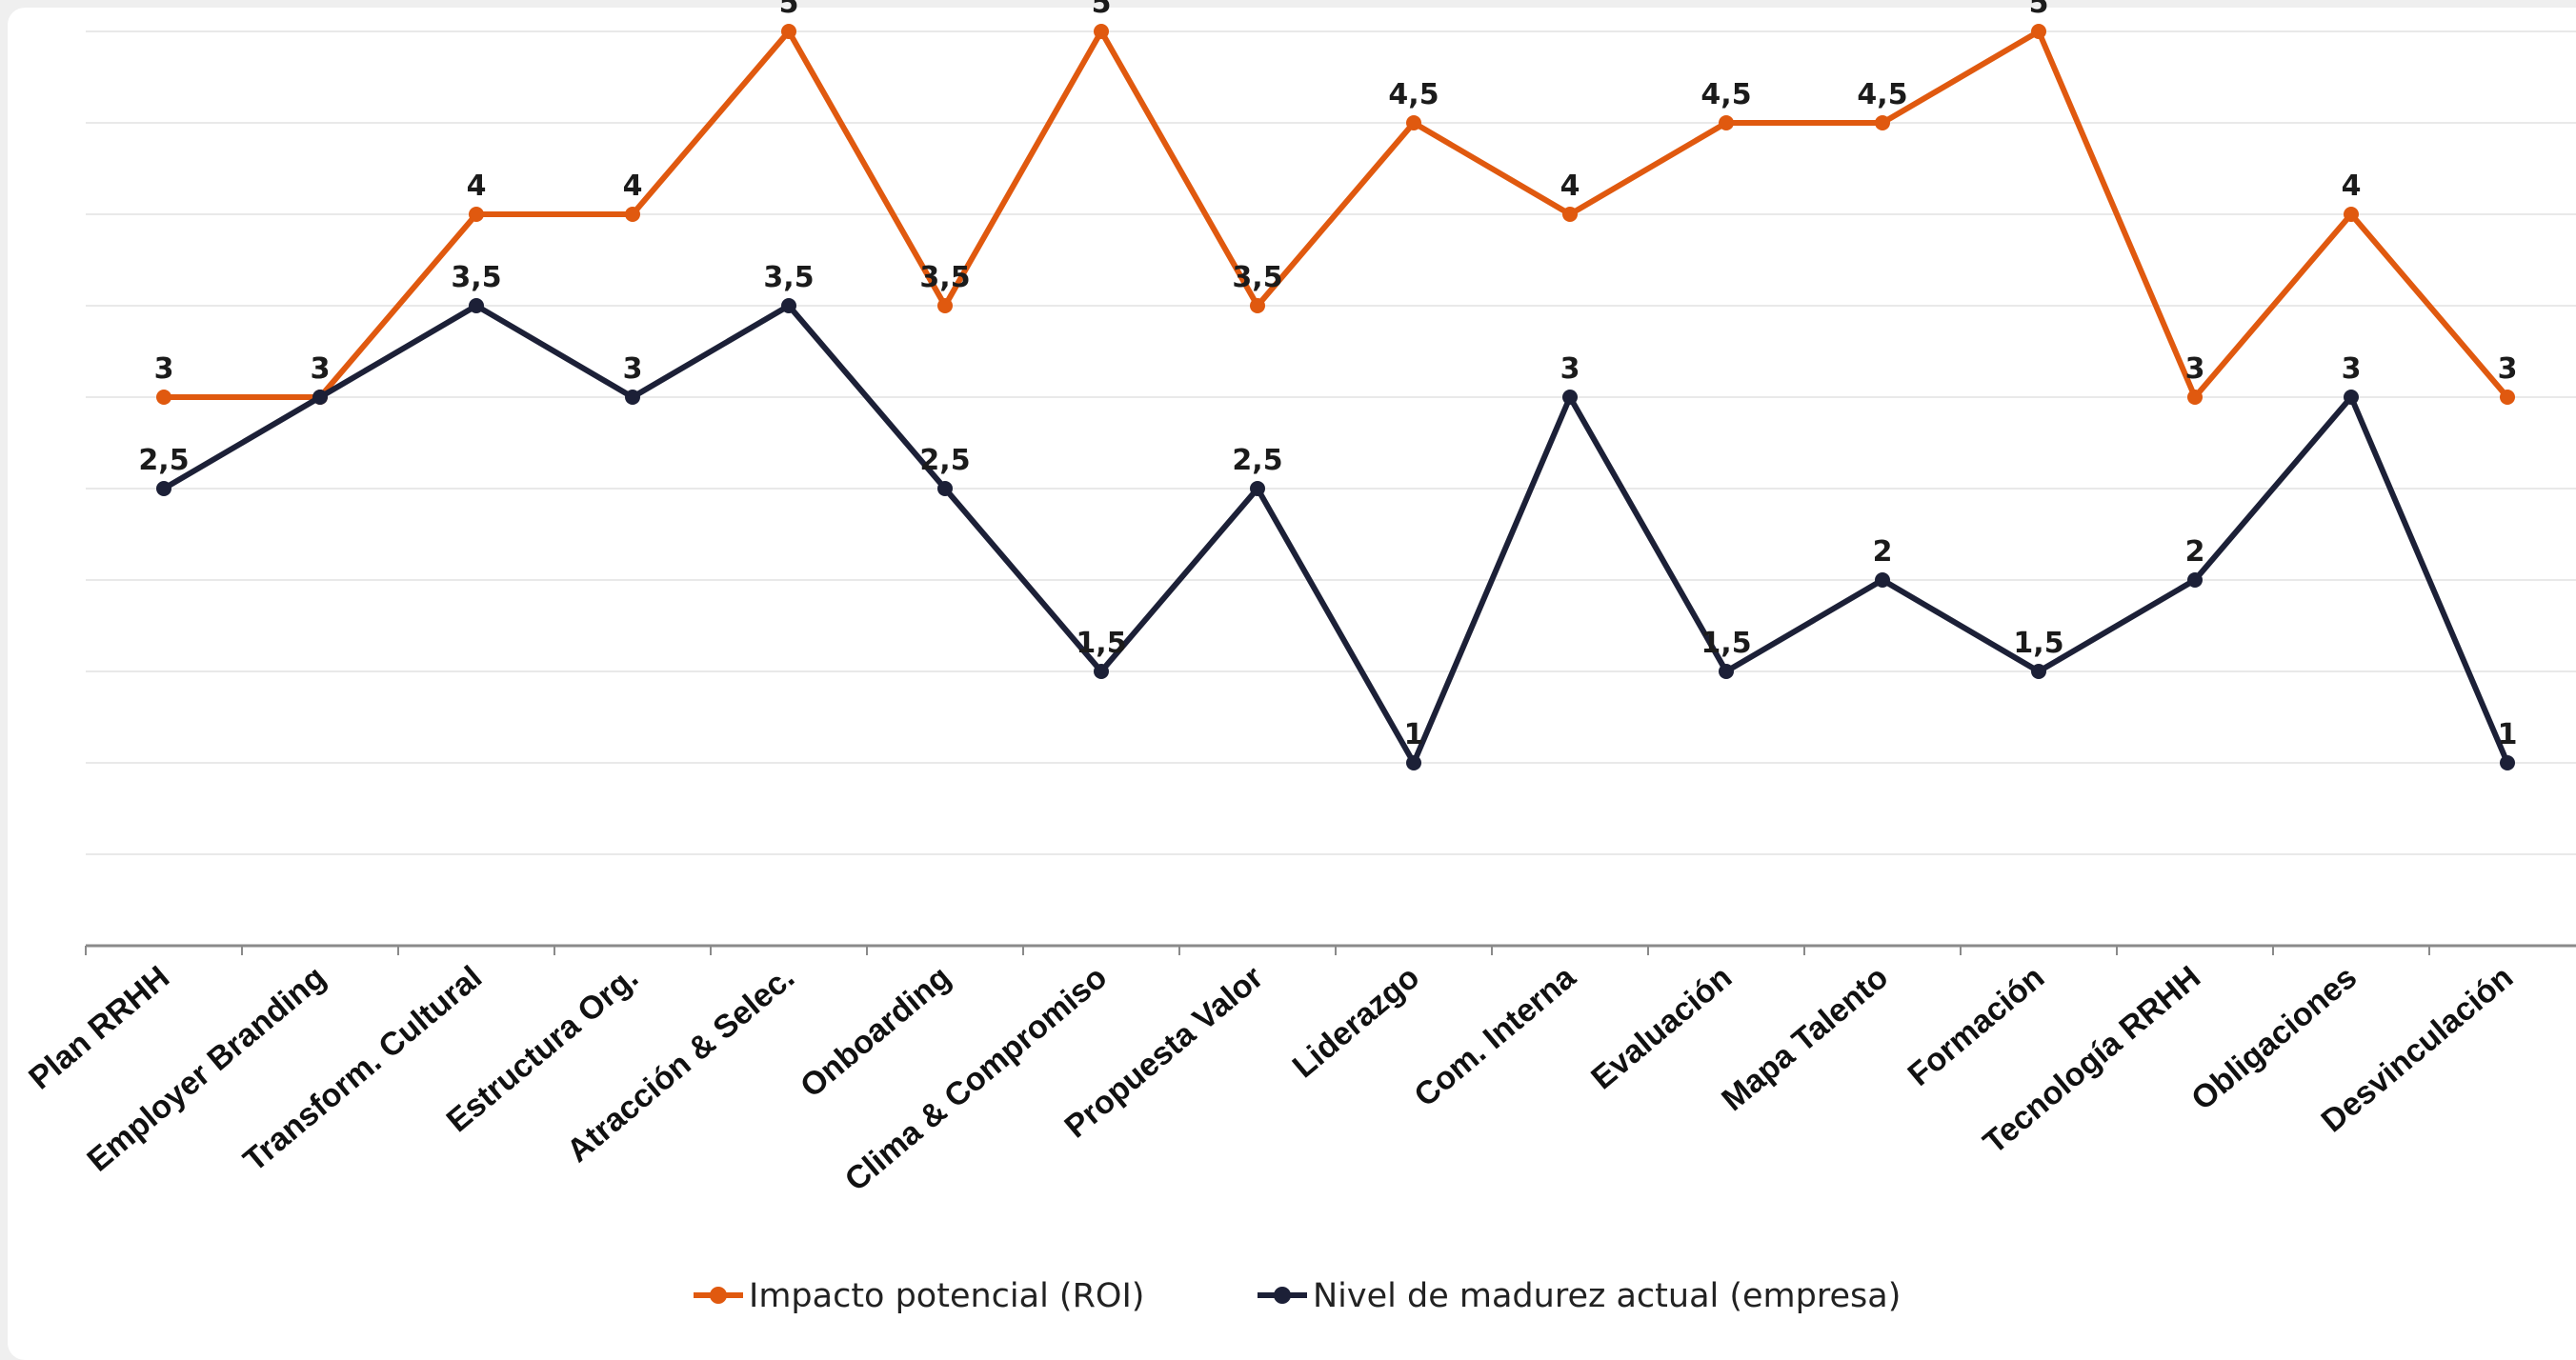 This screenshot has height=1360, width=2576. I want to click on legend-item: Nivel de madurez actual (empresa), so click(1580, 1296).